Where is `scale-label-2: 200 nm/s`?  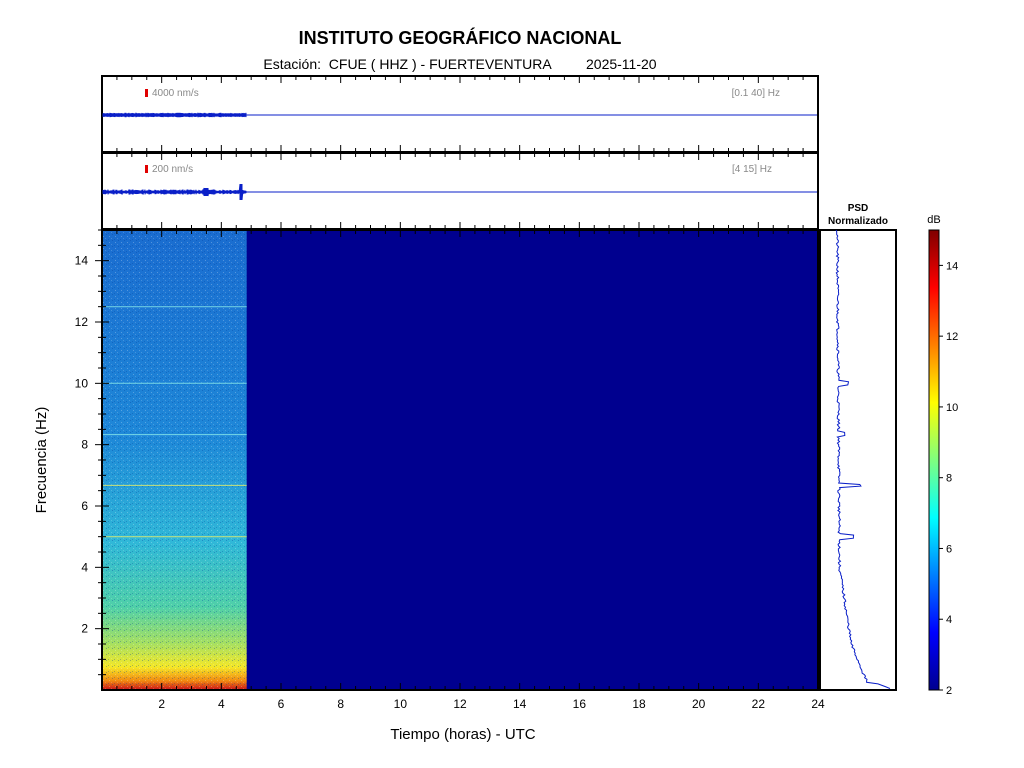
scale-label-2: 200 nm/s is located at coordinates (172, 169).